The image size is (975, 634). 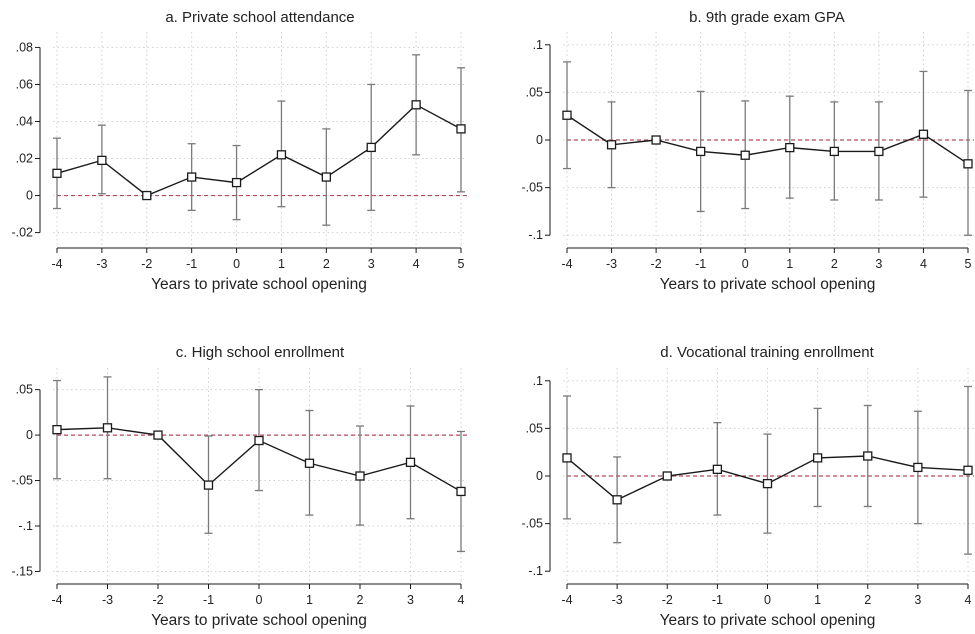 I want to click on chart-title: d. Vocational training enrollment, so click(x=767, y=352).